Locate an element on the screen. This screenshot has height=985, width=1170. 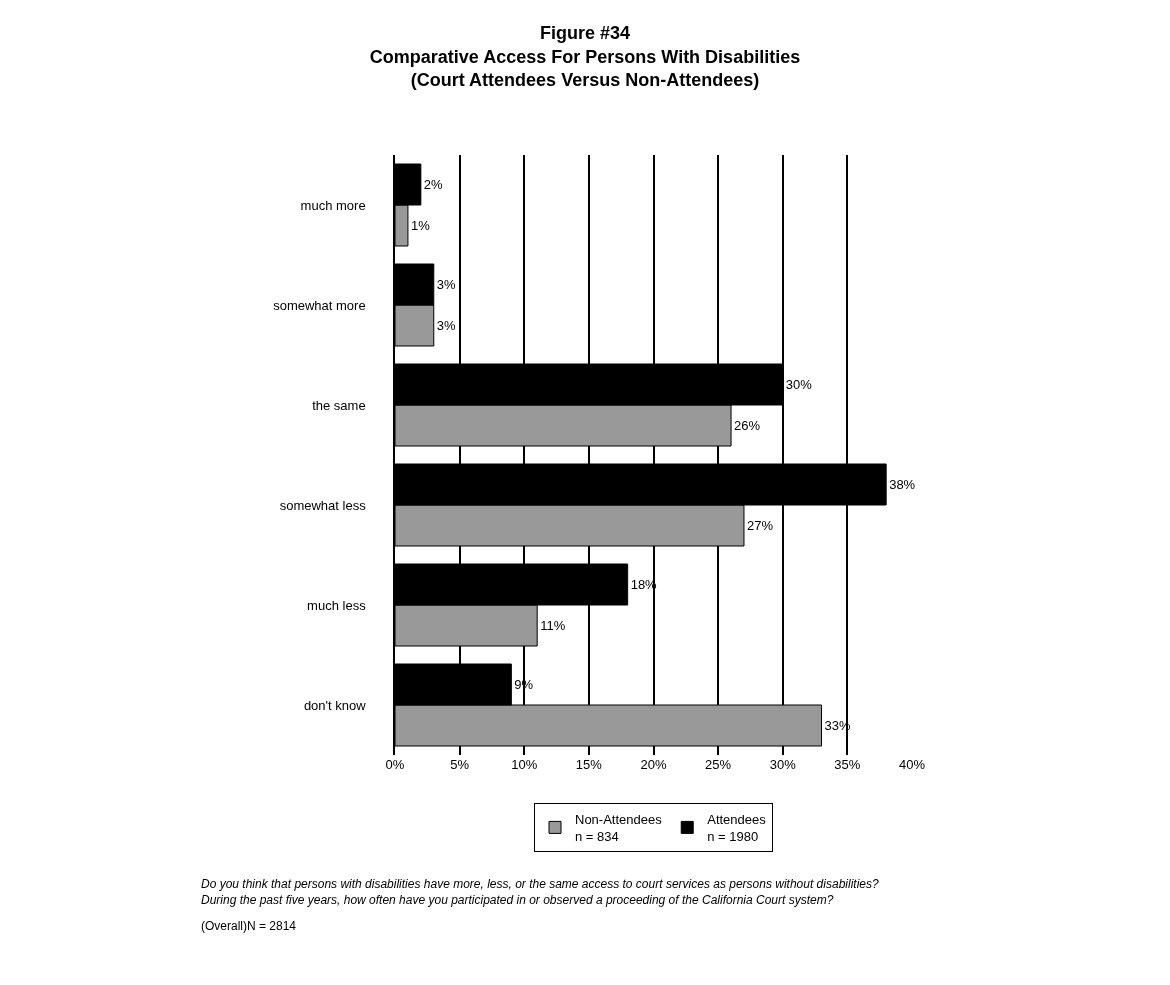
y-tick-label: the same is located at coordinates (339, 405).